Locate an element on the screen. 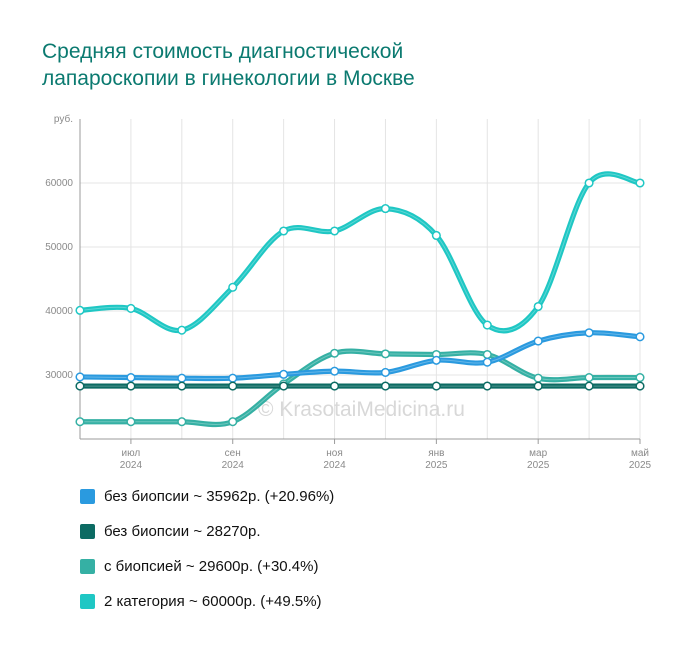  legend-label-4: 2 категория ~ 60000р. (+49.5%) is located at coordinates (213, 601).